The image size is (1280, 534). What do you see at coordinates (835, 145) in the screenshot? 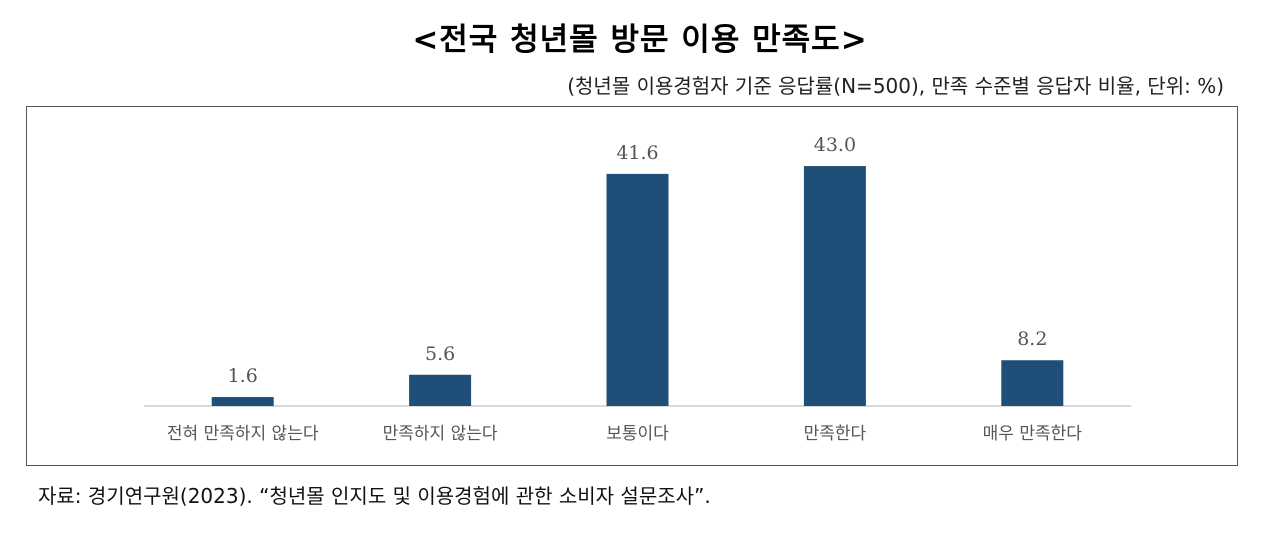
I see `data-label: 43.0` at bounding box center [835, 145].